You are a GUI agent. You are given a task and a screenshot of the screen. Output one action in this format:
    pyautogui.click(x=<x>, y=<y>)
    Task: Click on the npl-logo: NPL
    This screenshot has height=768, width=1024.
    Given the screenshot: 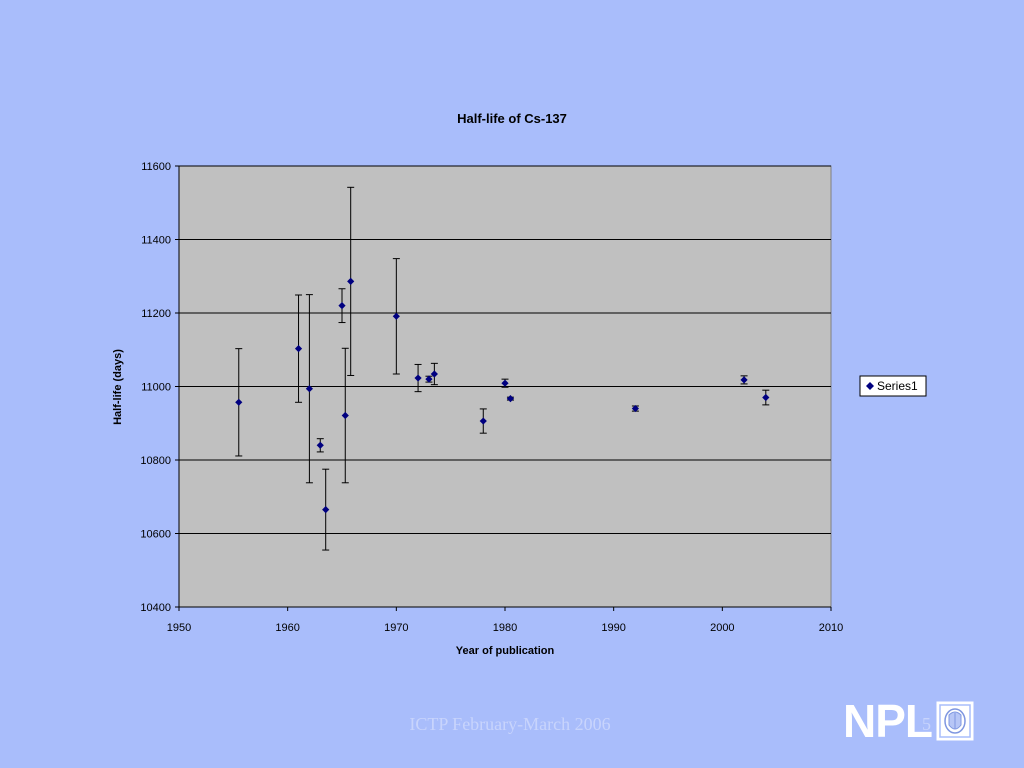 What is the action you would take?
    pyautogui.click(x=908, y=721)
    